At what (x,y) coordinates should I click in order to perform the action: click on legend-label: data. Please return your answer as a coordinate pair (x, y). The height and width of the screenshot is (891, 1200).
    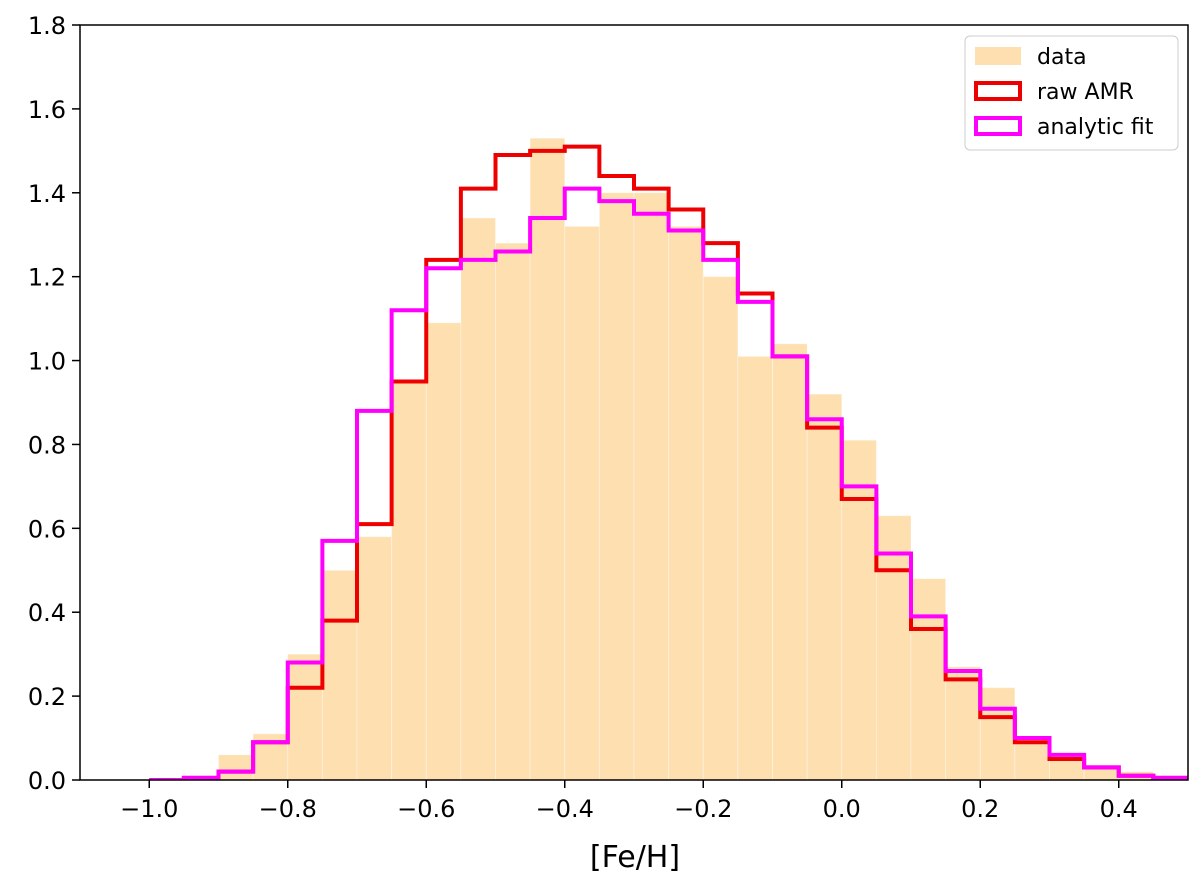
    Looking at the image, I should click on (1062, 57).